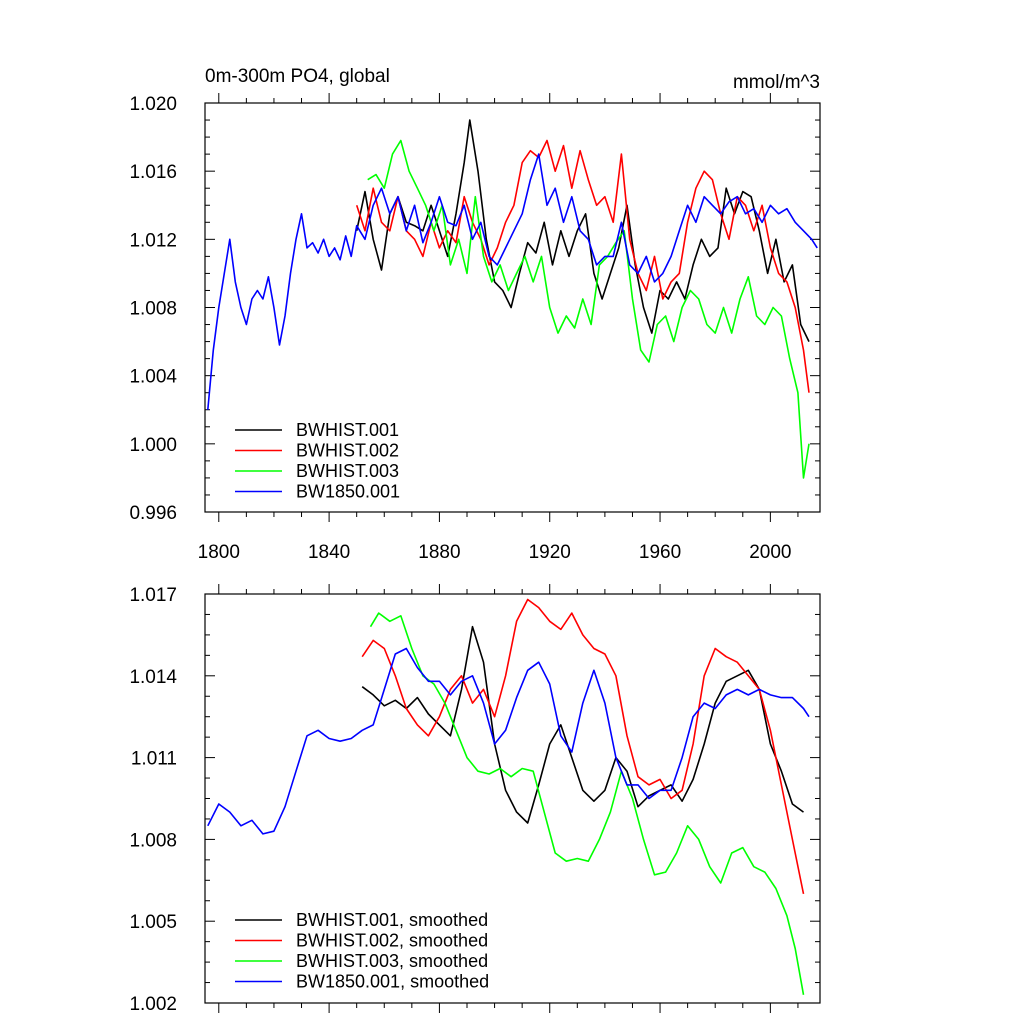  What do you see at coordinates (348, 492) in the screenshot?
I see `legend-label: BW1850.001` at bounding box center [348, 492].